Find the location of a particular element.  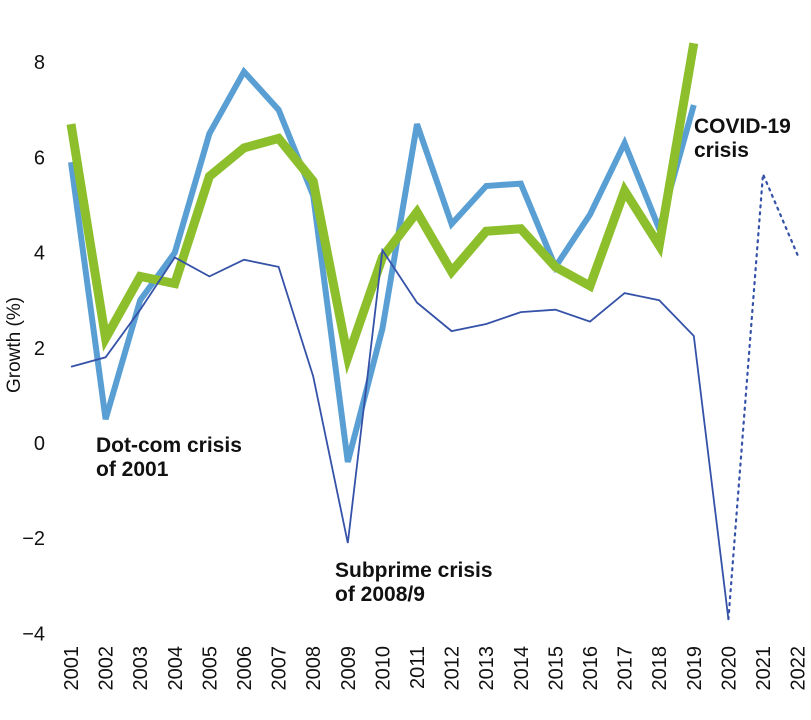

annotation-covid: COVID-19 crisis is located at coordinates (745, 138).